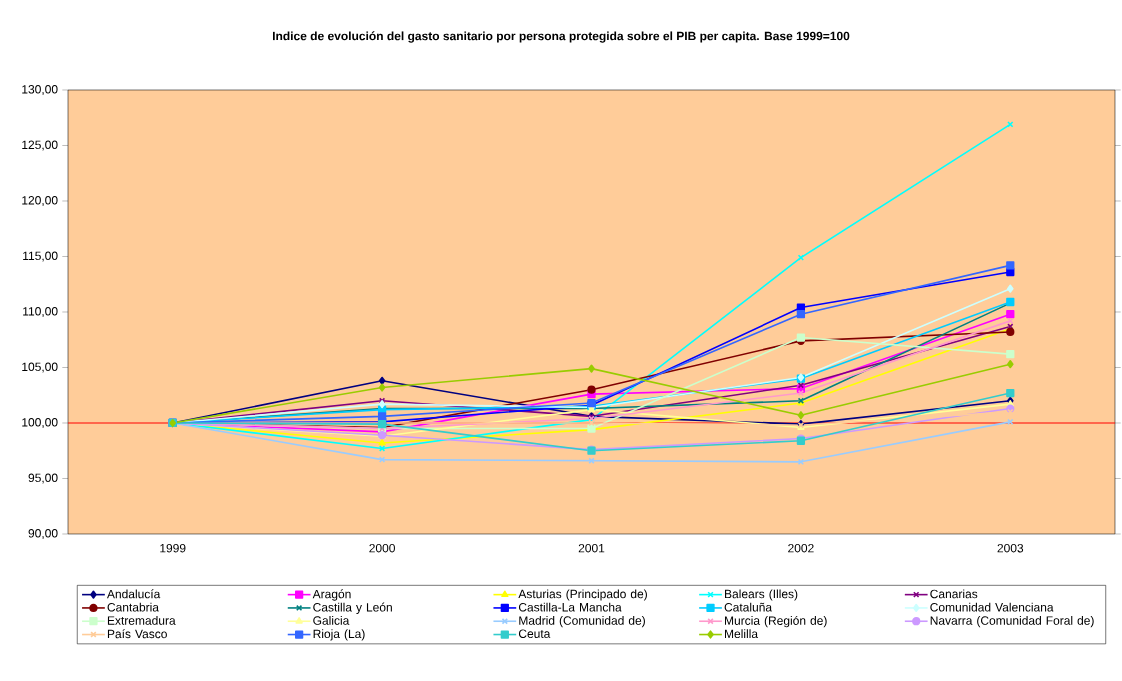 The height and width of the screenshot is (681, 1122). What do you see at coordinates (40, 312) in the screenshot?
I see `y-tick-label: 110,00` at bounding box center [40, 312].